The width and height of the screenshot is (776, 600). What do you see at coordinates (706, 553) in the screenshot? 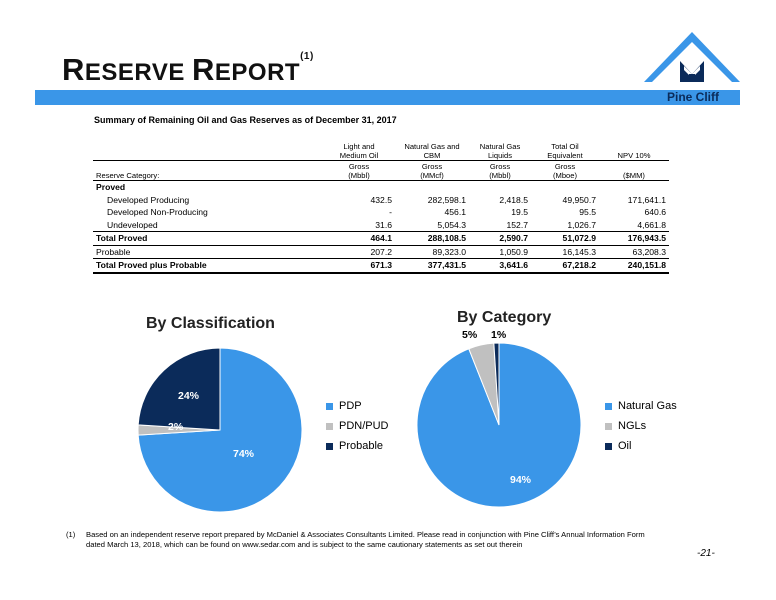
I see `page-number: -21-` at bounding box center [706, 553].